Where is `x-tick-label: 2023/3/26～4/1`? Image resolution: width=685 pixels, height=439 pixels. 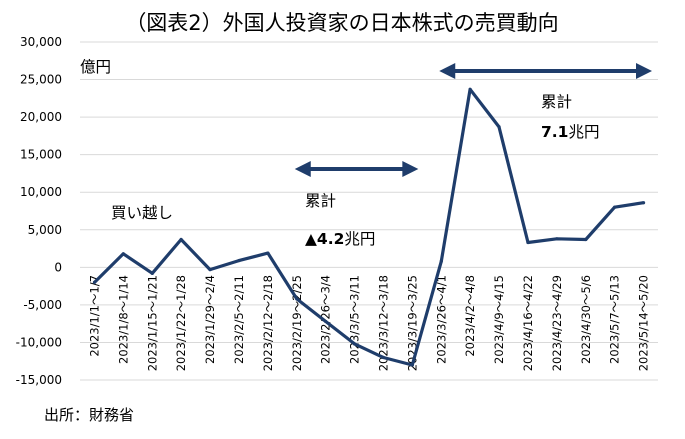 x-tick-label: 2023/3/26～4/1 is located at coordinates (441, 319).